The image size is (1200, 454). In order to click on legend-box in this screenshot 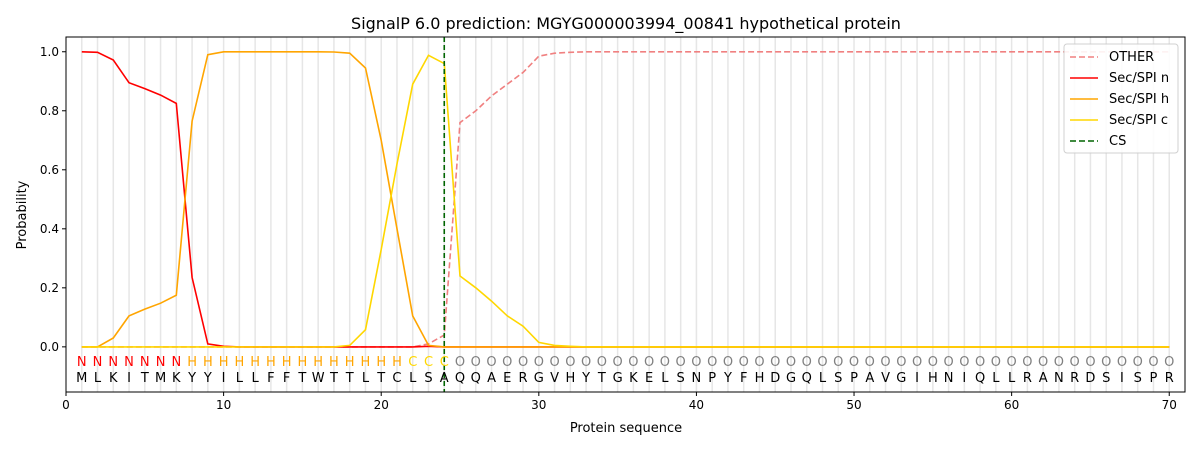, I will do `click(1121, 98)`.